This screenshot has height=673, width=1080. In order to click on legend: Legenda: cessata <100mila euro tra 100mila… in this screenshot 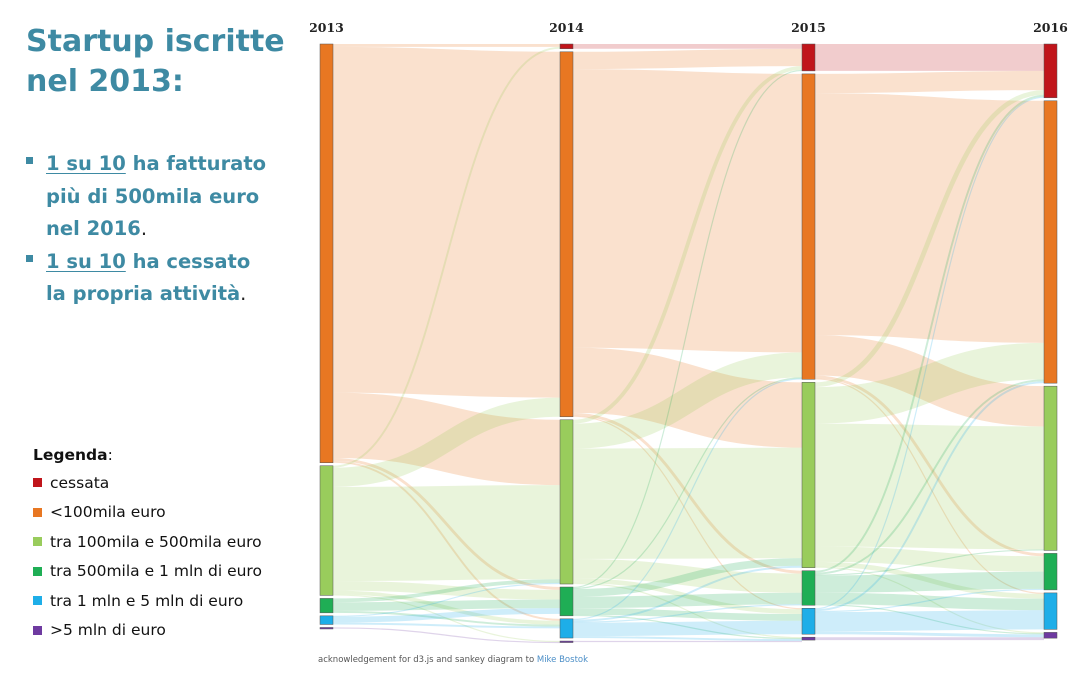, I will do `click(168, 545)`.